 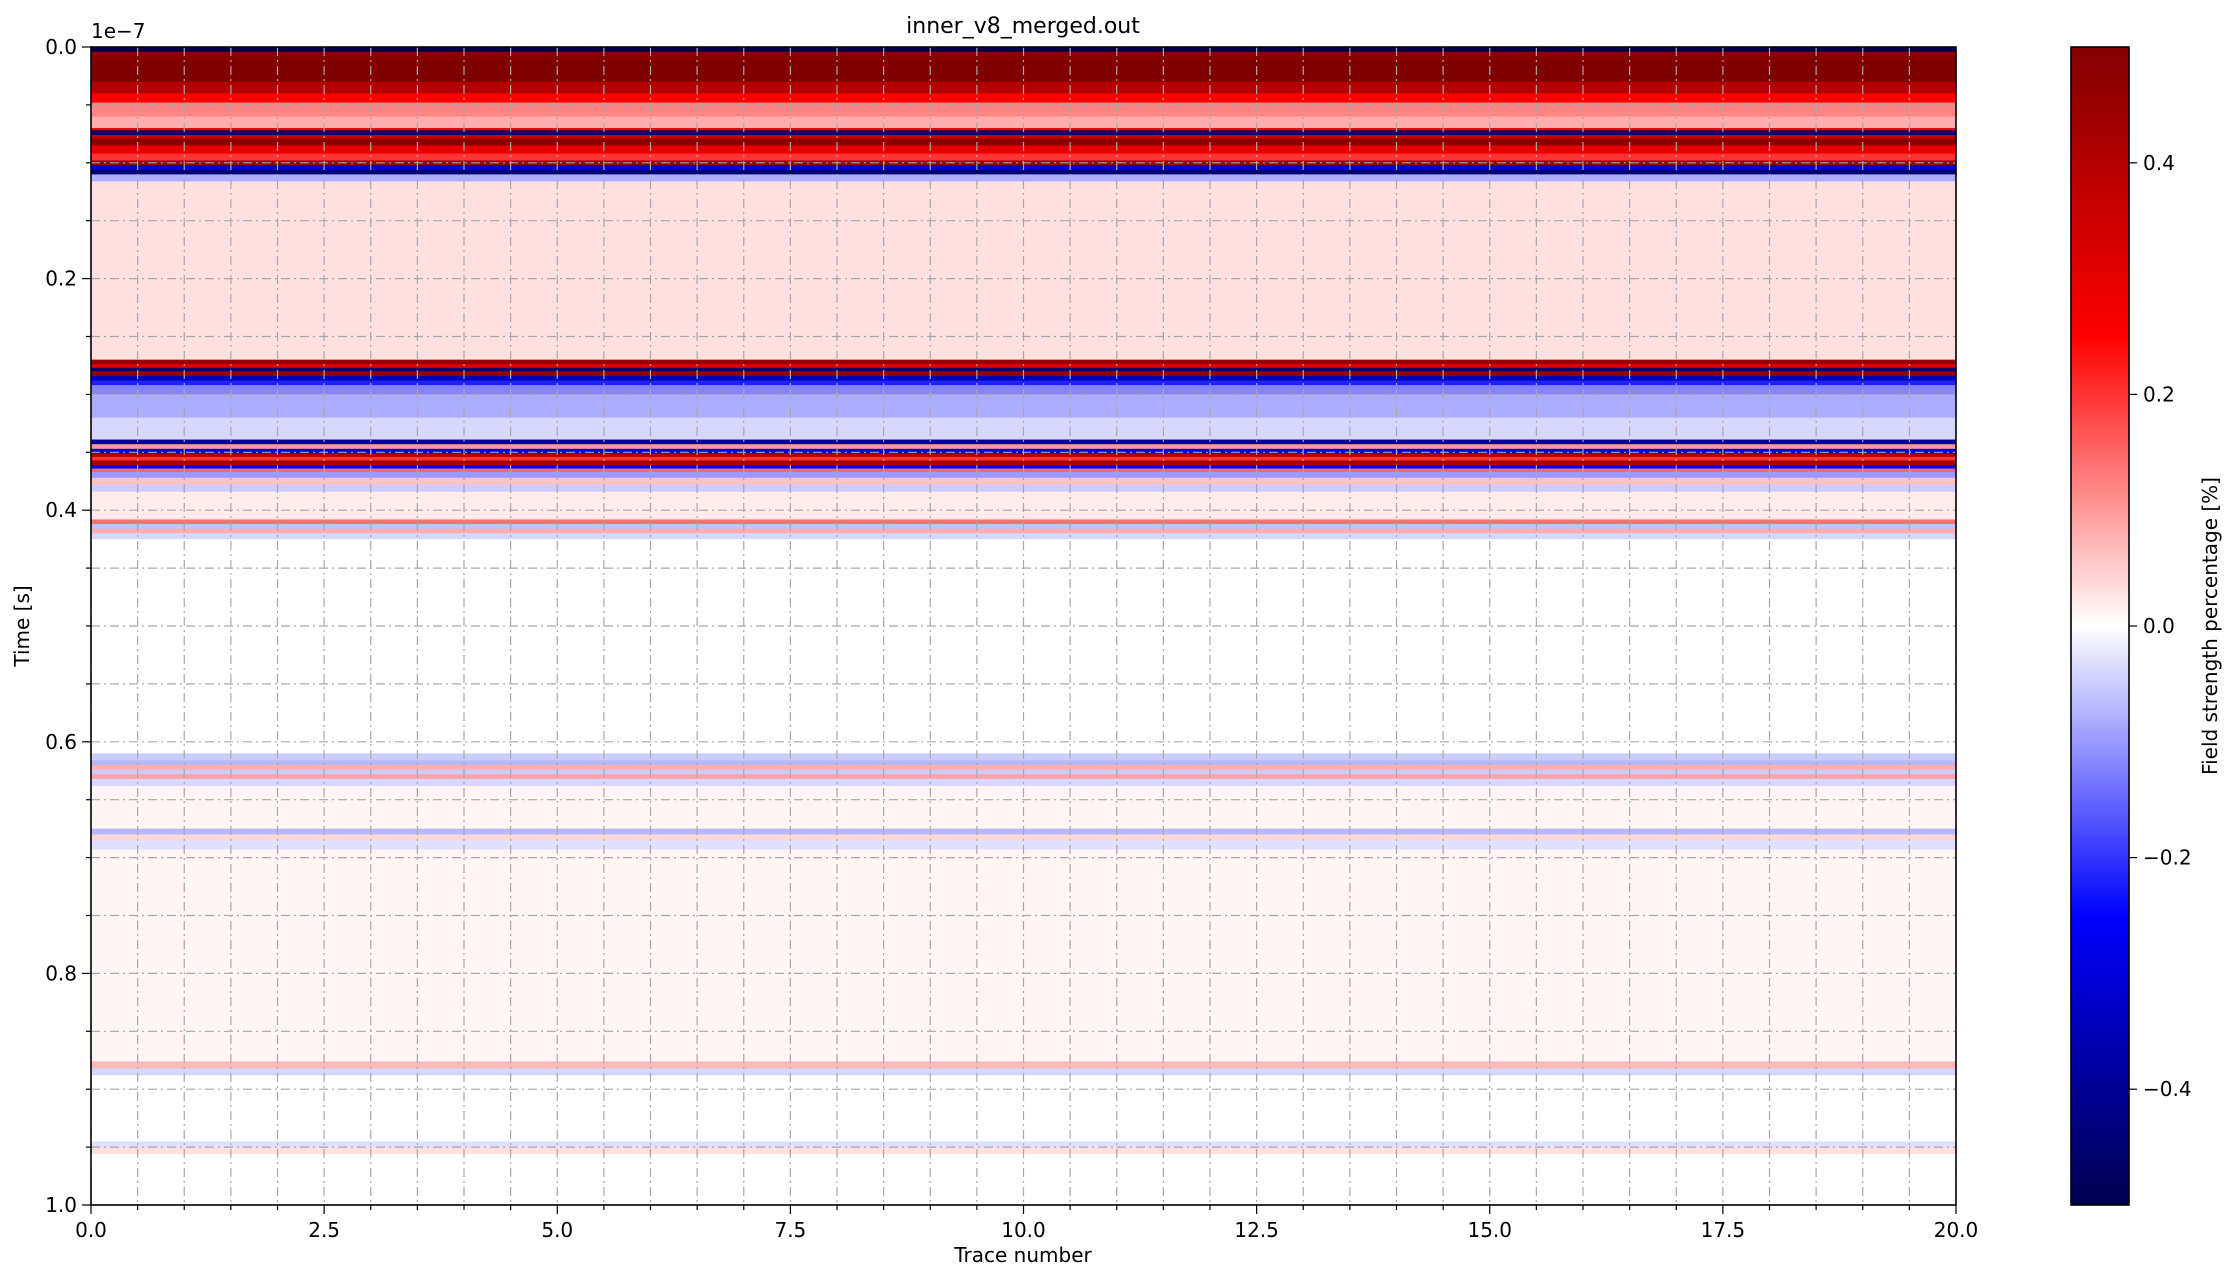 I want to click on y-tick-label: 0.4, so click(x=61, y=510).